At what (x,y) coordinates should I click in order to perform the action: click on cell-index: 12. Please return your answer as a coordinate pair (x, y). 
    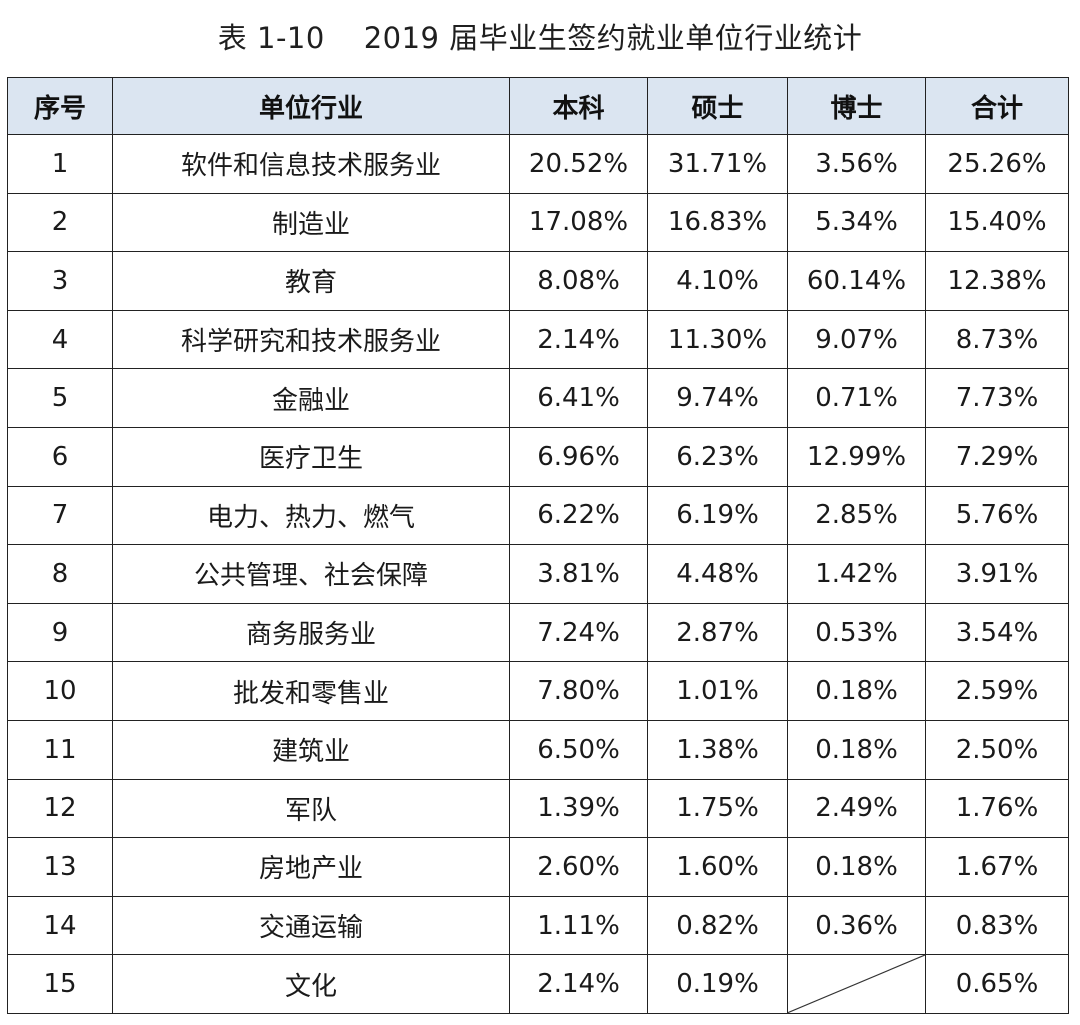
    Looking at the image, I should click on (60, 808).